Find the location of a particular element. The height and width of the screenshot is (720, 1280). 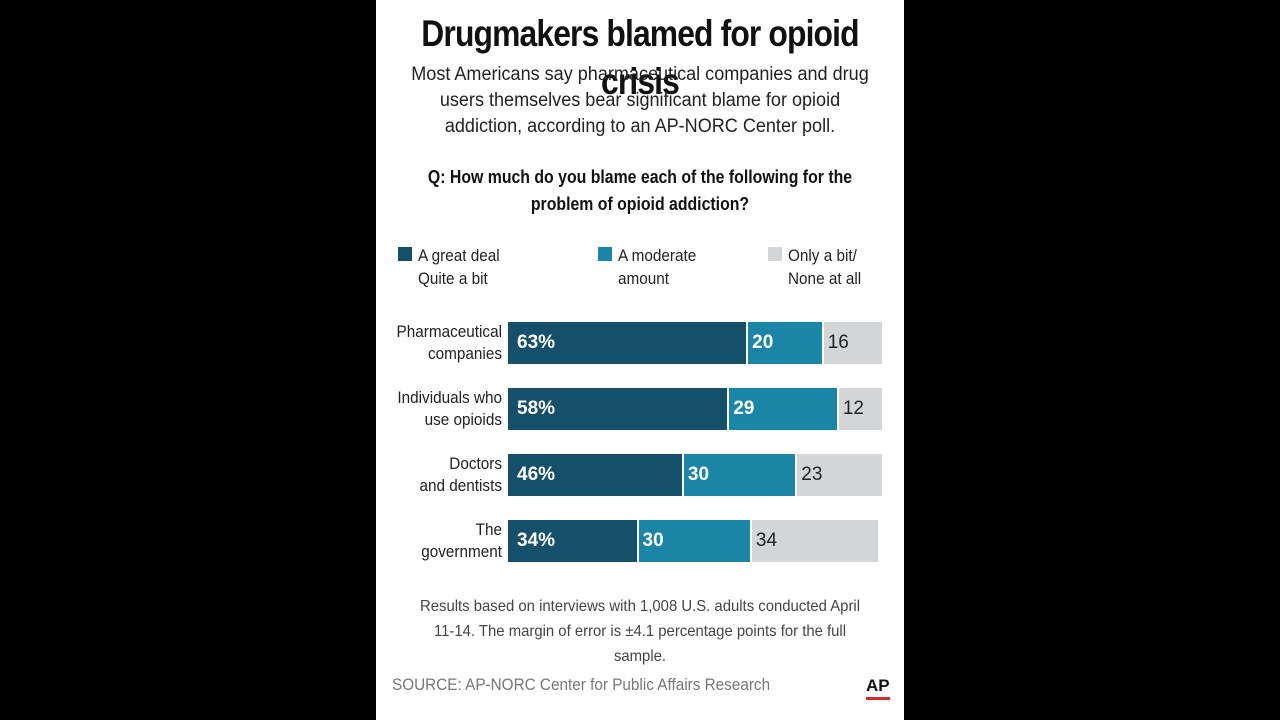

data-label: 29 is located at coordinates (744, 408).